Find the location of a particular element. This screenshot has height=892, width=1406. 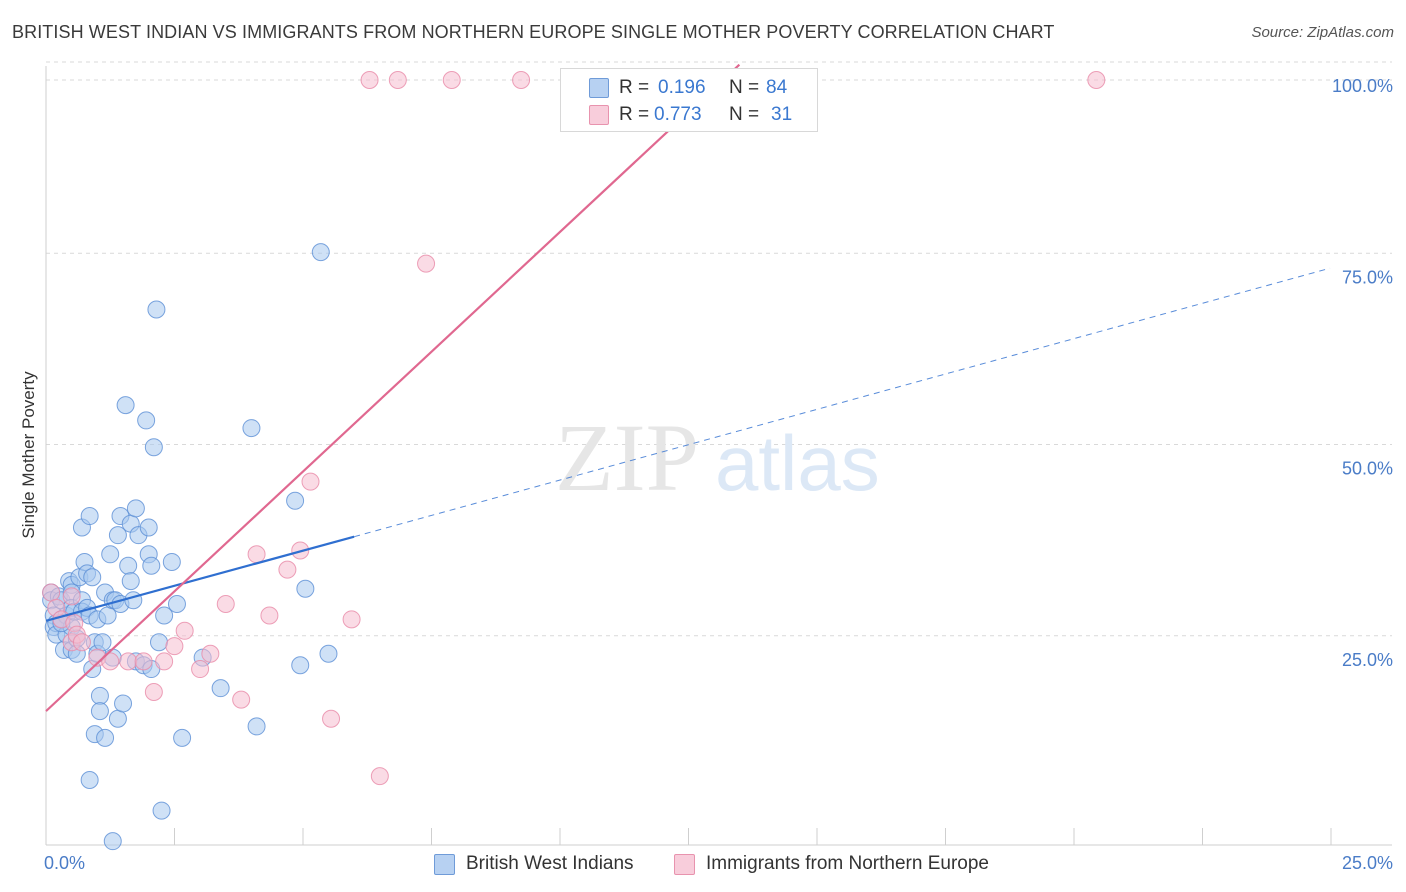

legend-r-value: 0.773 is located at coordinates (678, 114).